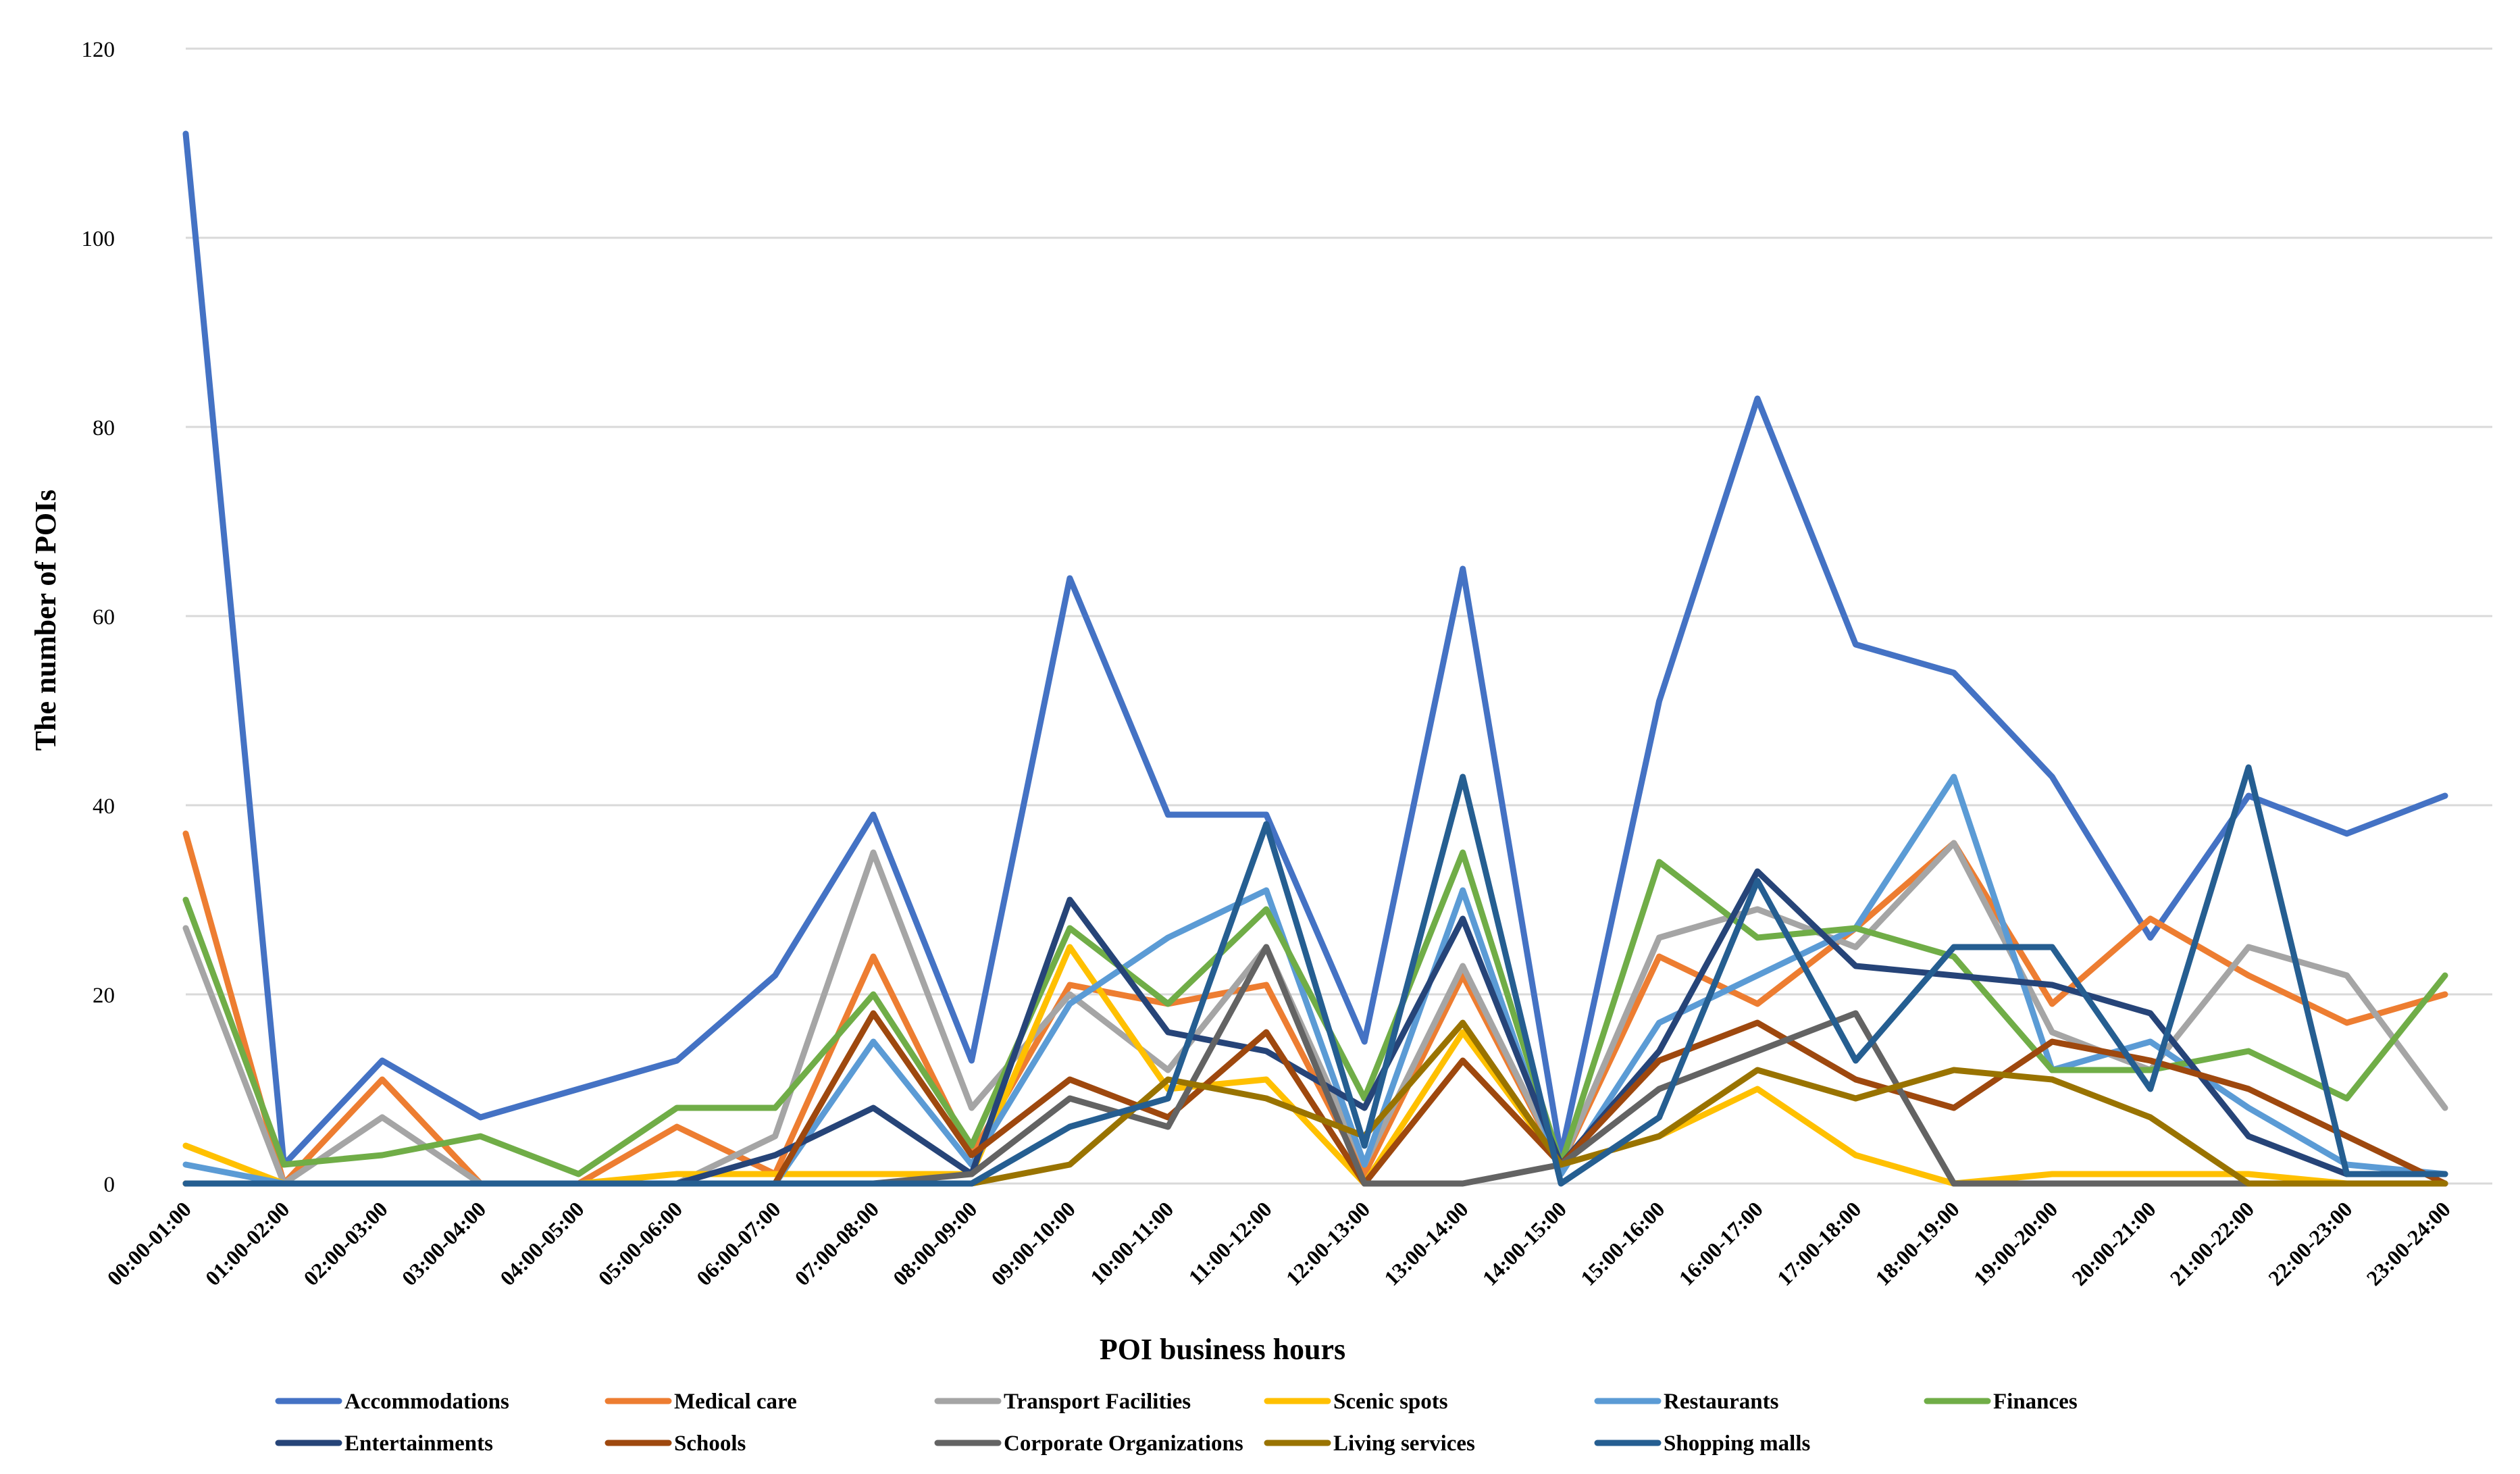  I want to click on x-tick-label: 02:00-03:00, so click(345, 1243).